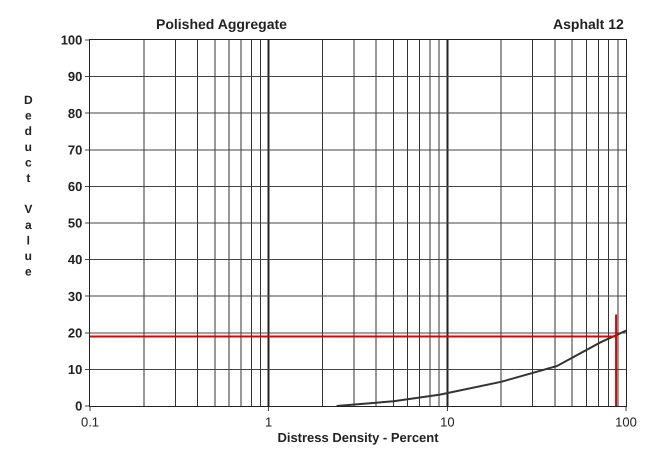 The height and width of the screenshot is (456, 648). Describe the element at coordinates (90, 422) in the screenshot. I see `x-tick-label: 0.1` at that location.